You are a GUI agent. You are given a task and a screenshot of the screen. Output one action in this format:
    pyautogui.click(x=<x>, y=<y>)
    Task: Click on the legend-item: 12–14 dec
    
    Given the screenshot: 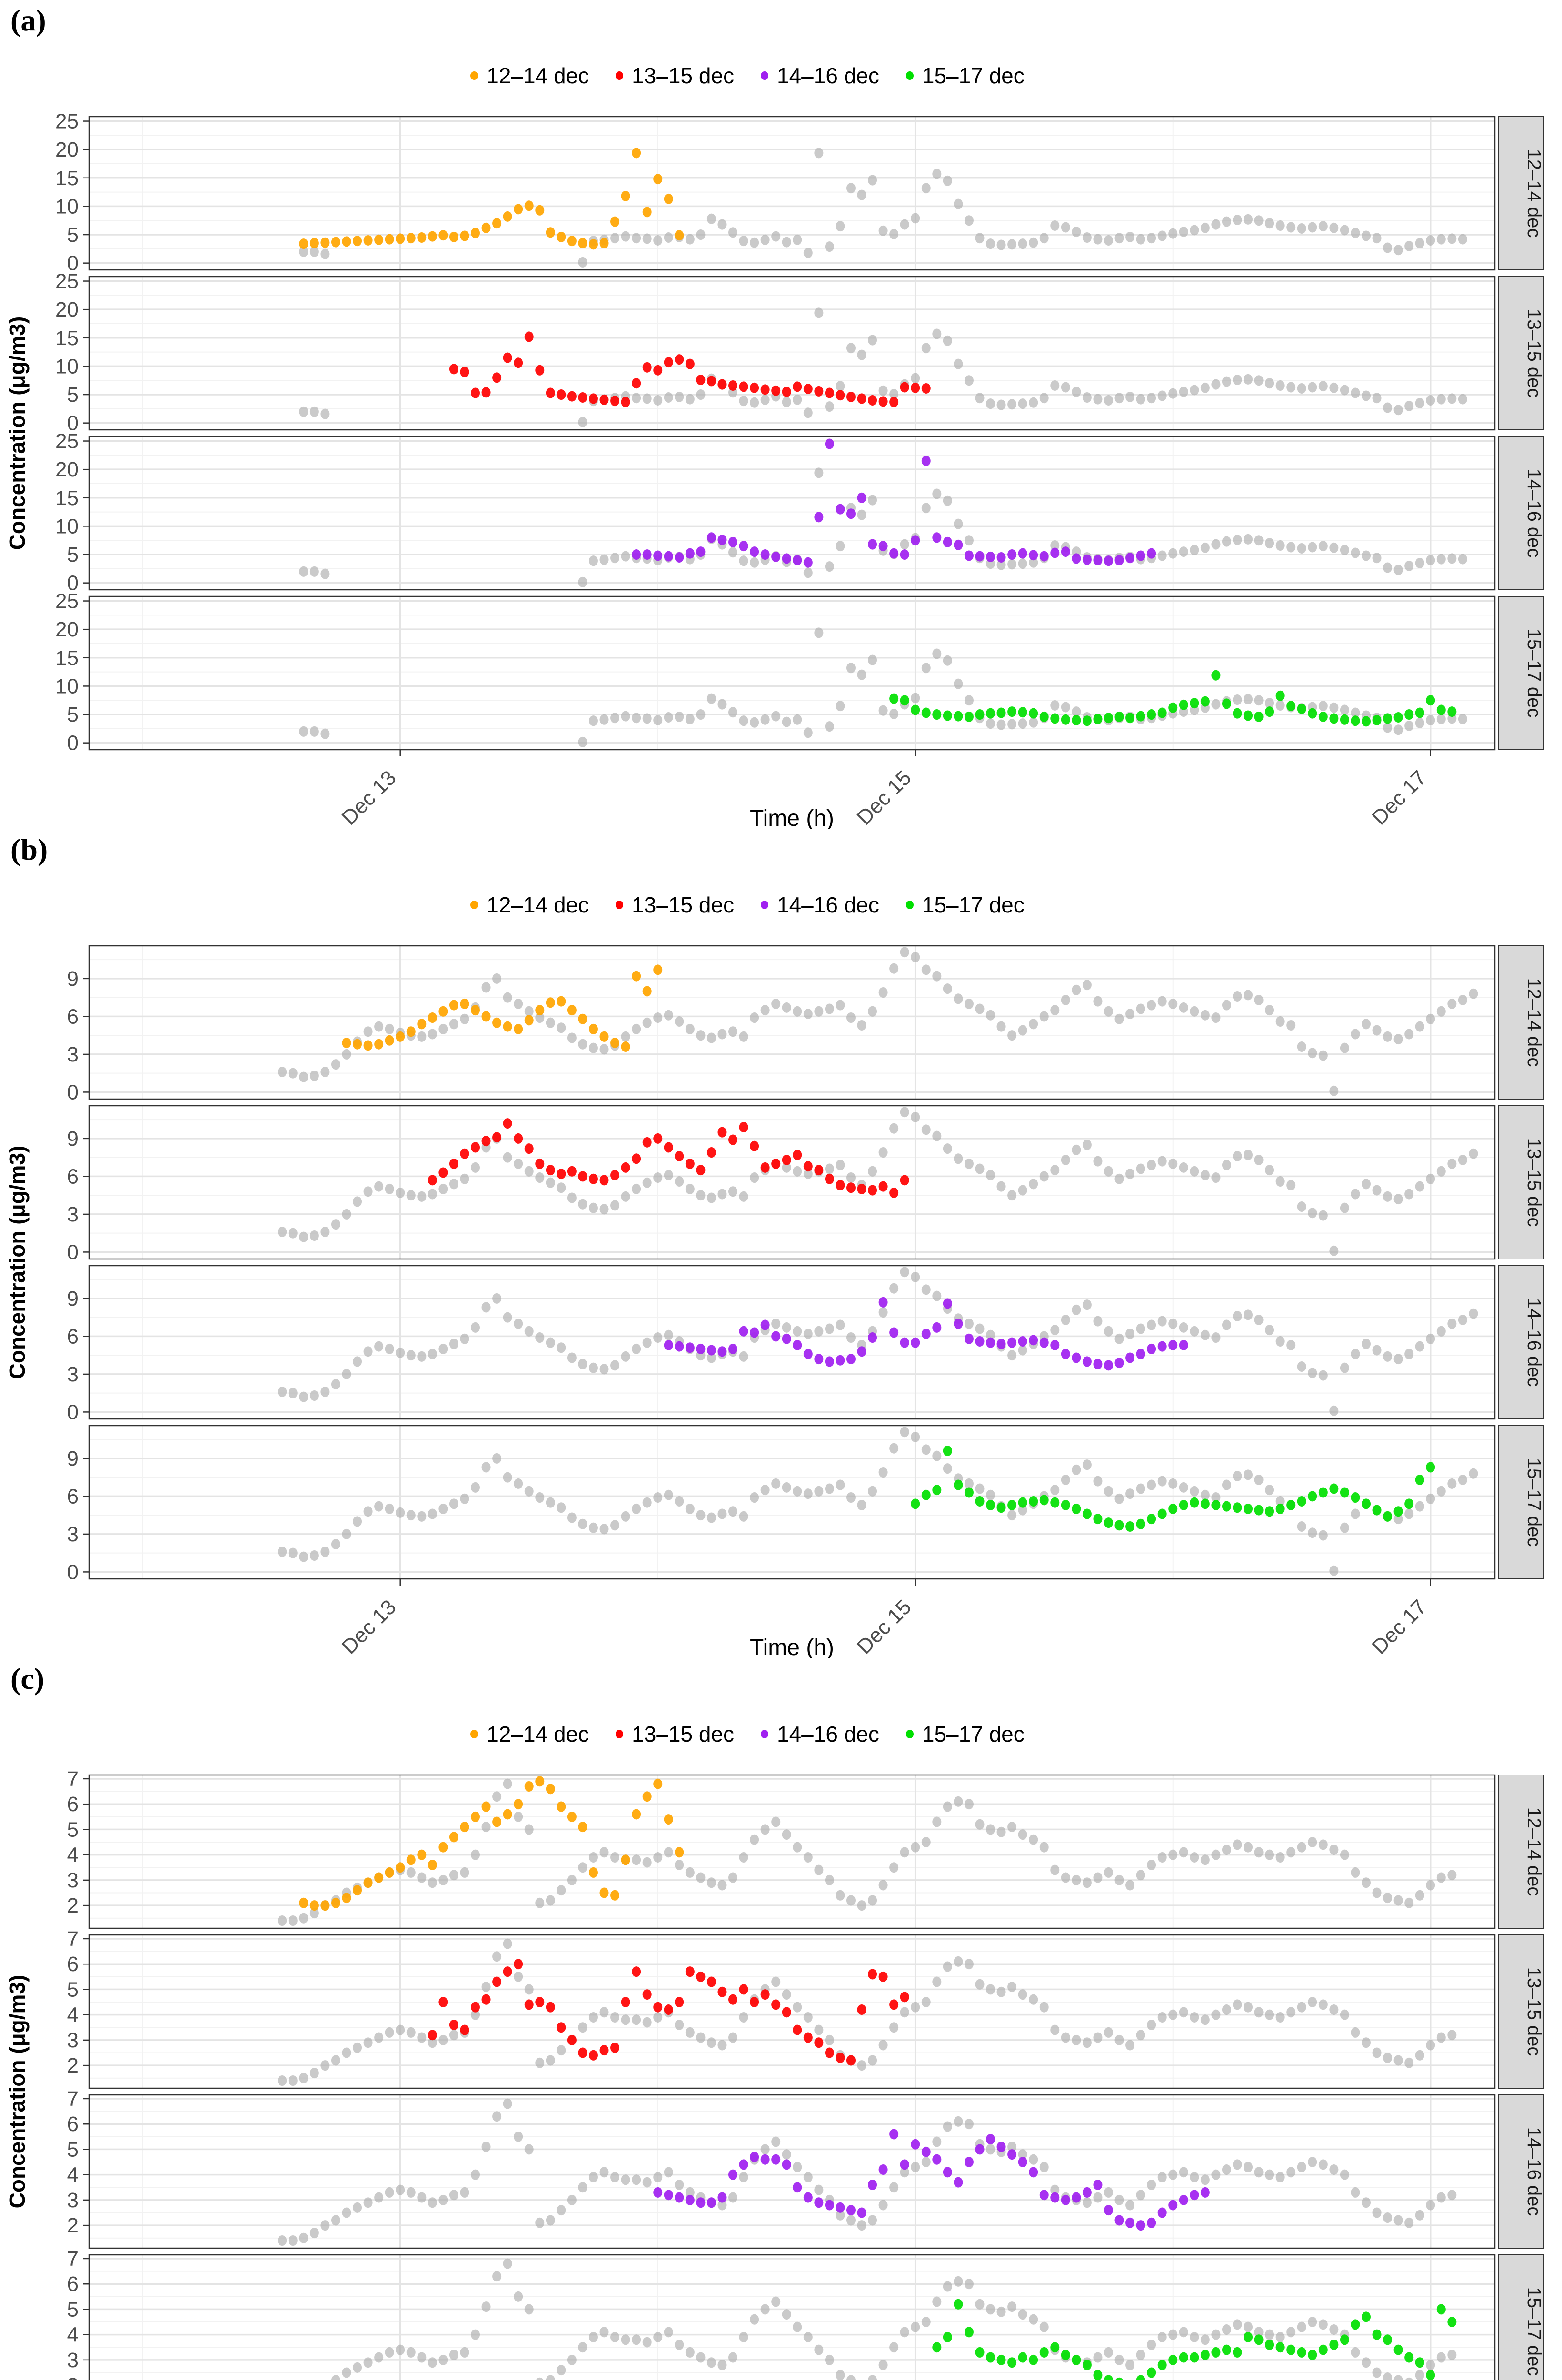 What is the action you would take?
    pyautogui.click(x=529, y=905)
    